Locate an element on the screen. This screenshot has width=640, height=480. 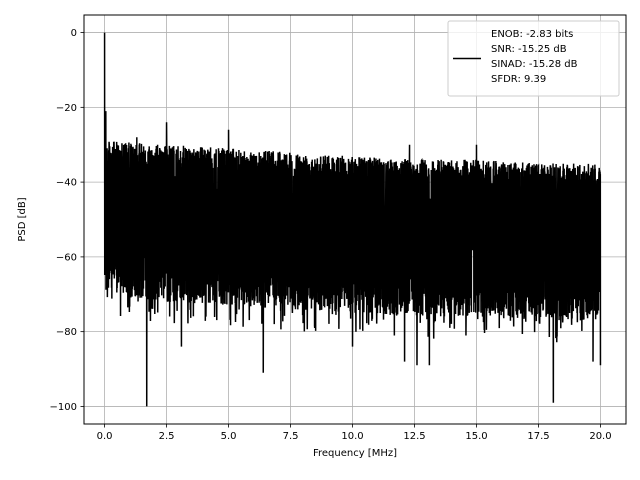
y-tick-label: 0 is located at coordinates (74, 33).